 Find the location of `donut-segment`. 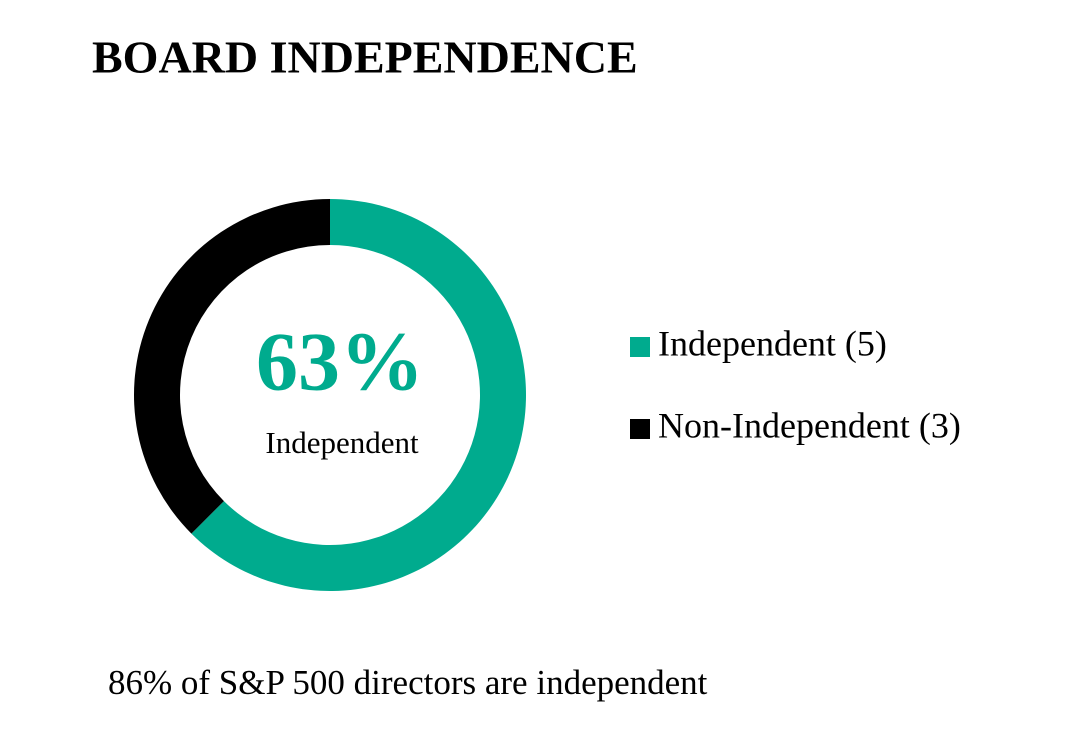

donut-segment is located at coordinates (231, 366).